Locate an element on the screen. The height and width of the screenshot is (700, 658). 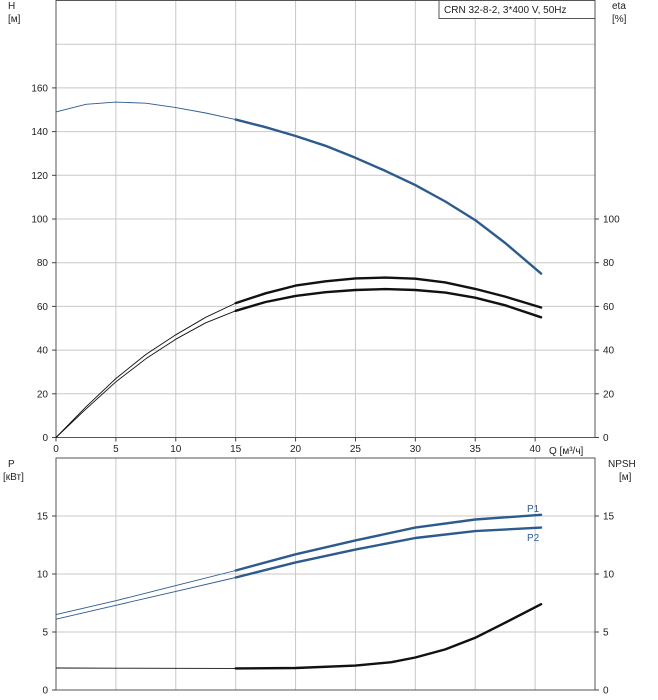
x-tick-label: 30 is located at coordinates (416, 449).